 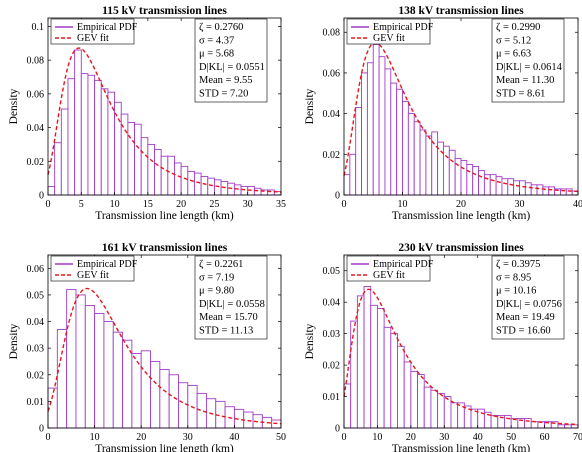 I want to click on legend-label: Empirical PDF, so click(x=107, y=27).